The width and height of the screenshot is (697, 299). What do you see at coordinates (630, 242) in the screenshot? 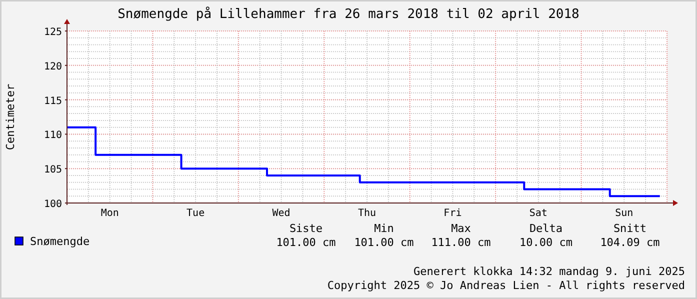
I see `text: 104.09 cm` at bounding box center [630, 242].